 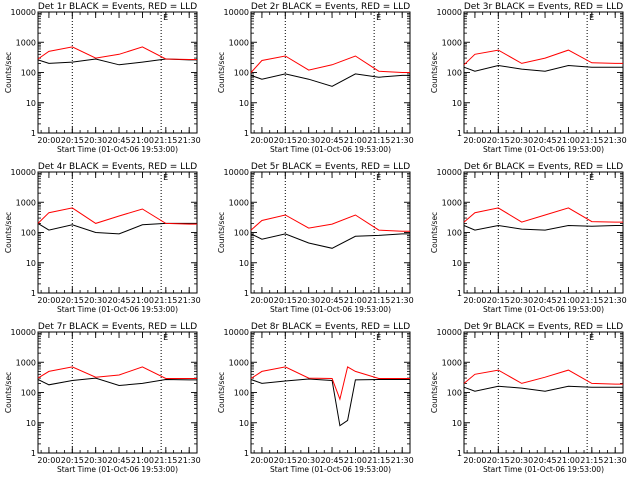 What do you see at coordinates (330, 327) in the screenshot?
I see `panel-title: Det 8r BLACK = Events, RED = LLD` at bounding box center [330, 327].